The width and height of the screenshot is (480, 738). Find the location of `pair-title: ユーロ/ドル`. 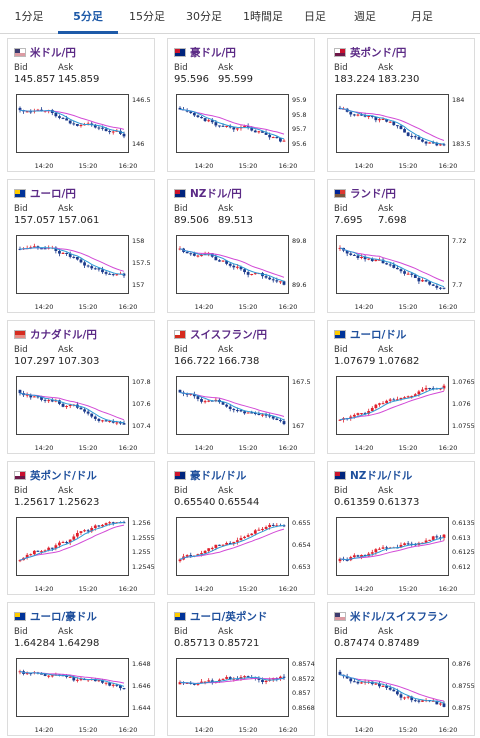

pair-title: ユーロ/ドル is located at coordinates (370, 334).